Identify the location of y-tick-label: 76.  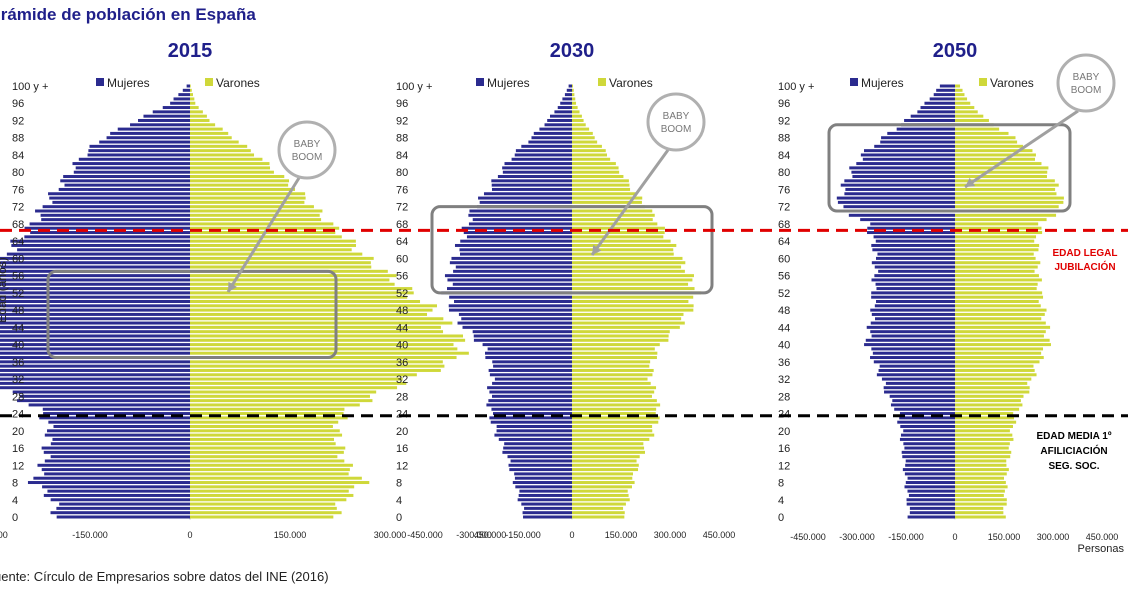
(784, 190).